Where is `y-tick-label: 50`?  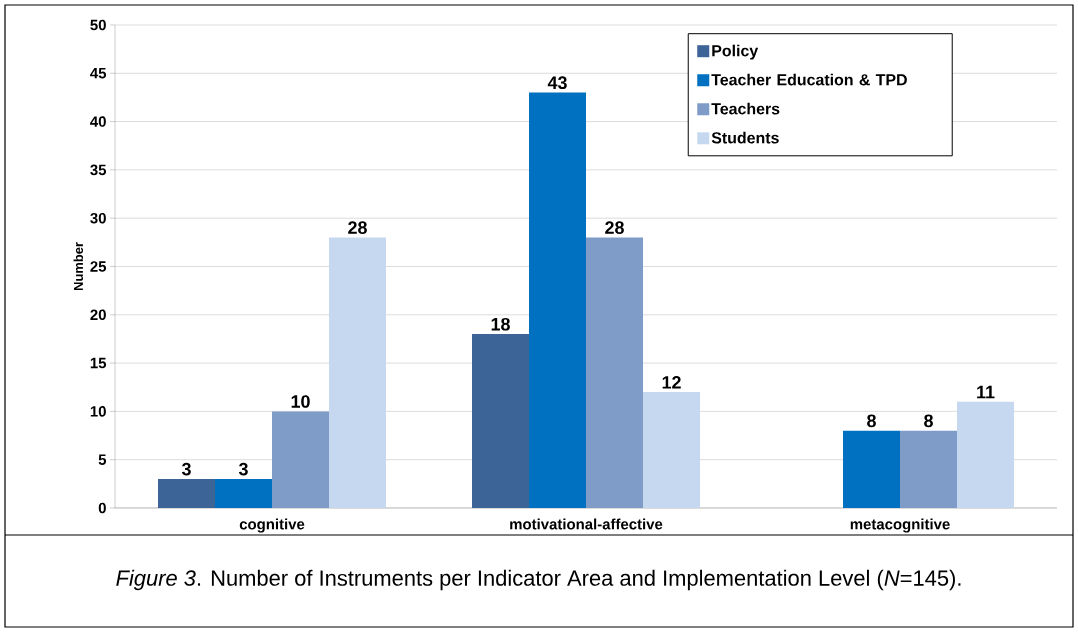 y-tick-label: 50 is located at coordinates (98, 25).